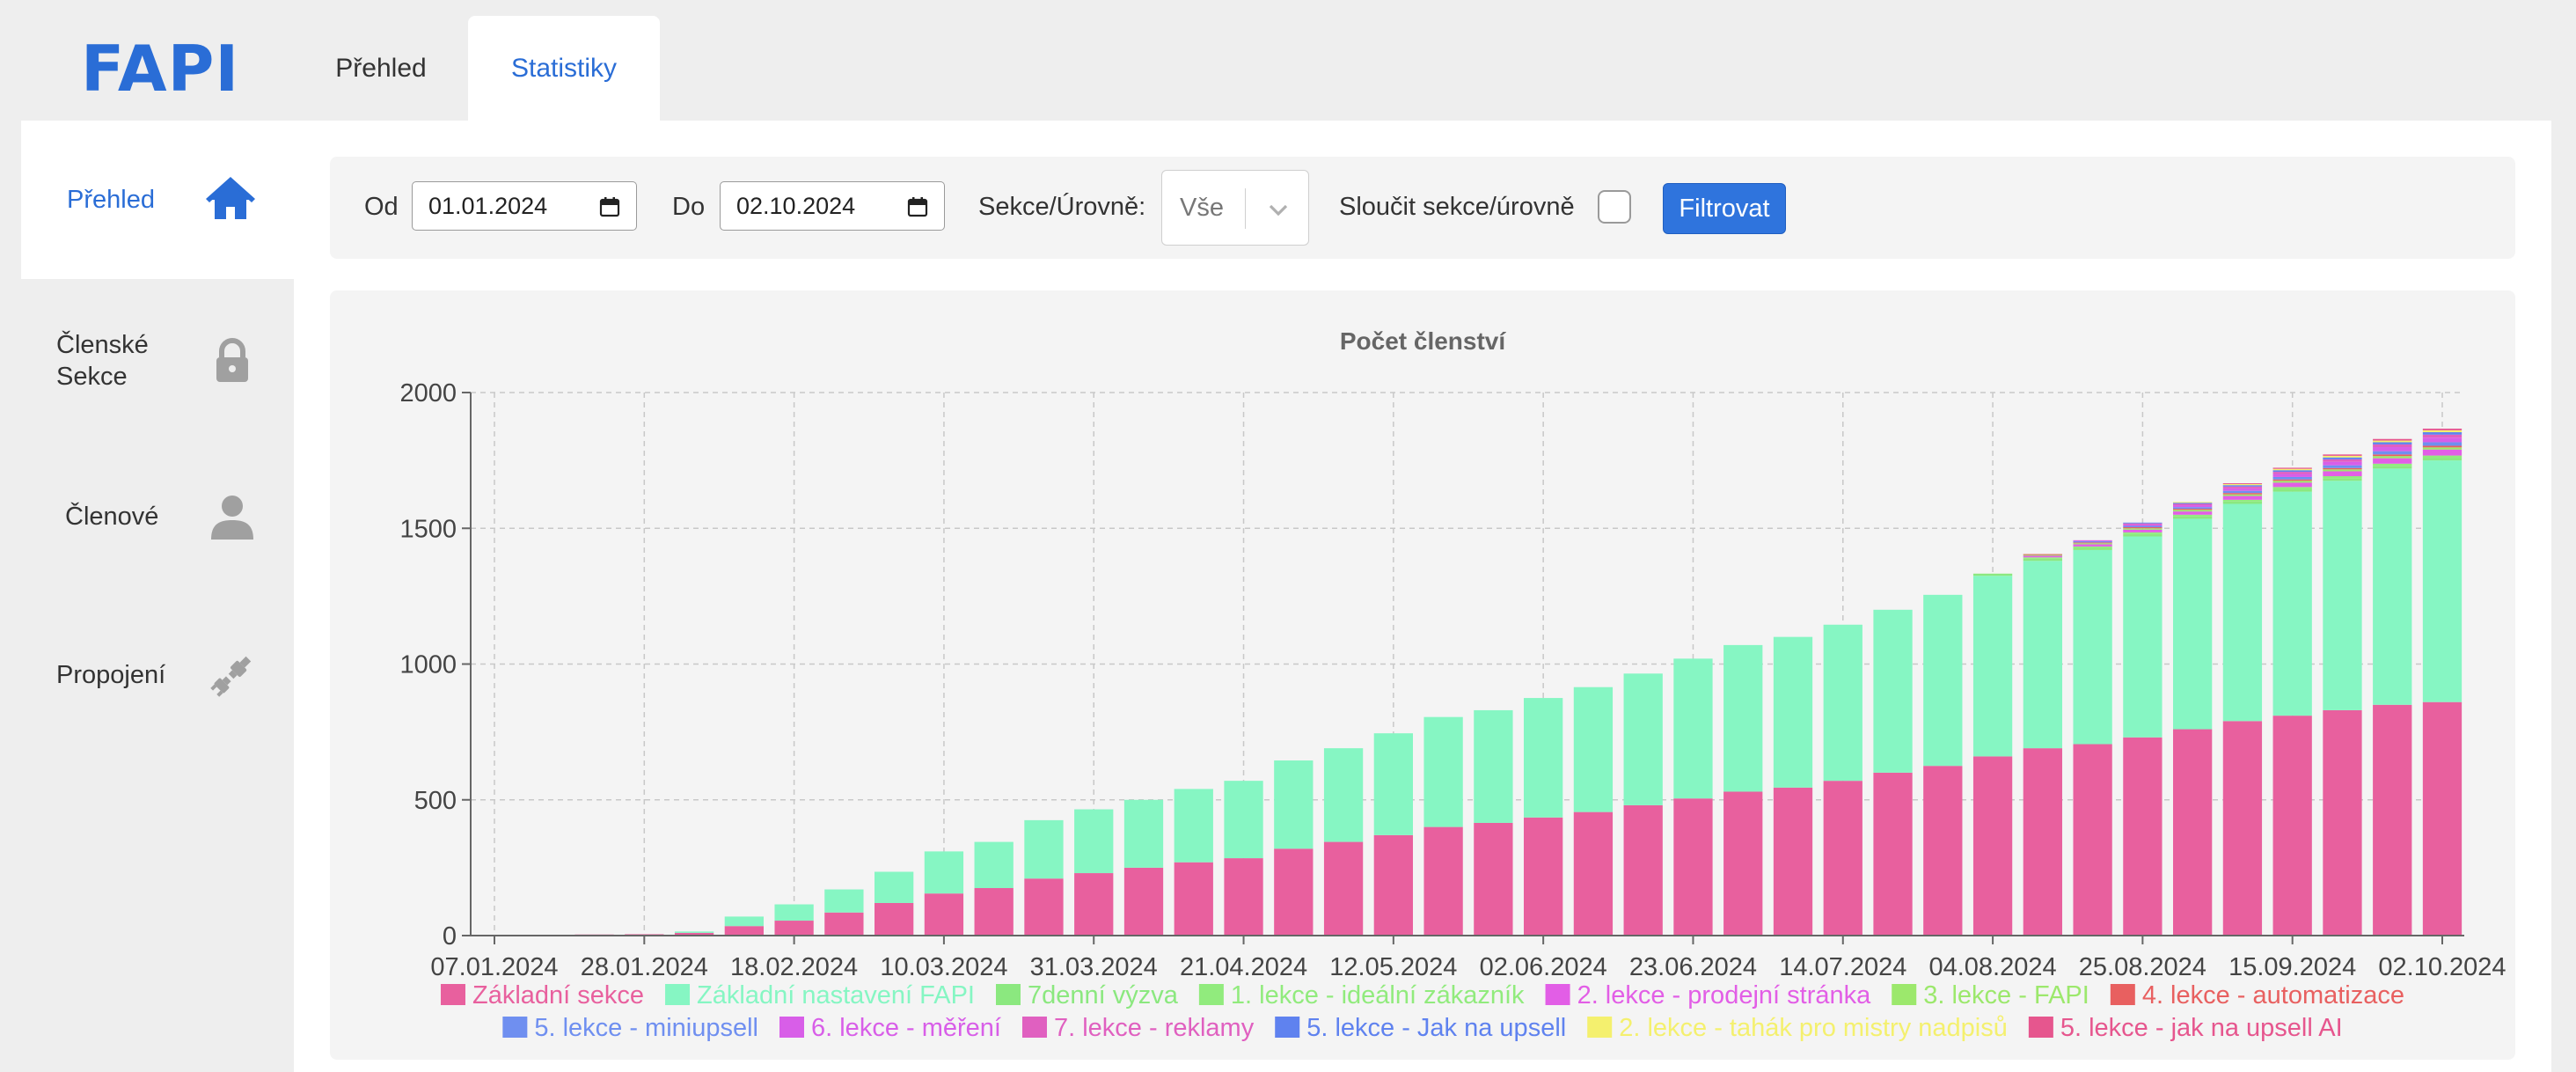  I want to click on legend-item: 2. lekce - tahák pro mistry nadpisů, so click(1797, 1028).